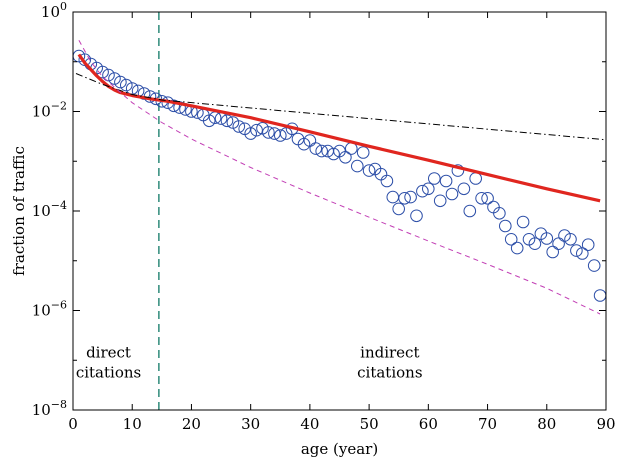  I want to click on x-tick-label: 70, so click(487, 424).